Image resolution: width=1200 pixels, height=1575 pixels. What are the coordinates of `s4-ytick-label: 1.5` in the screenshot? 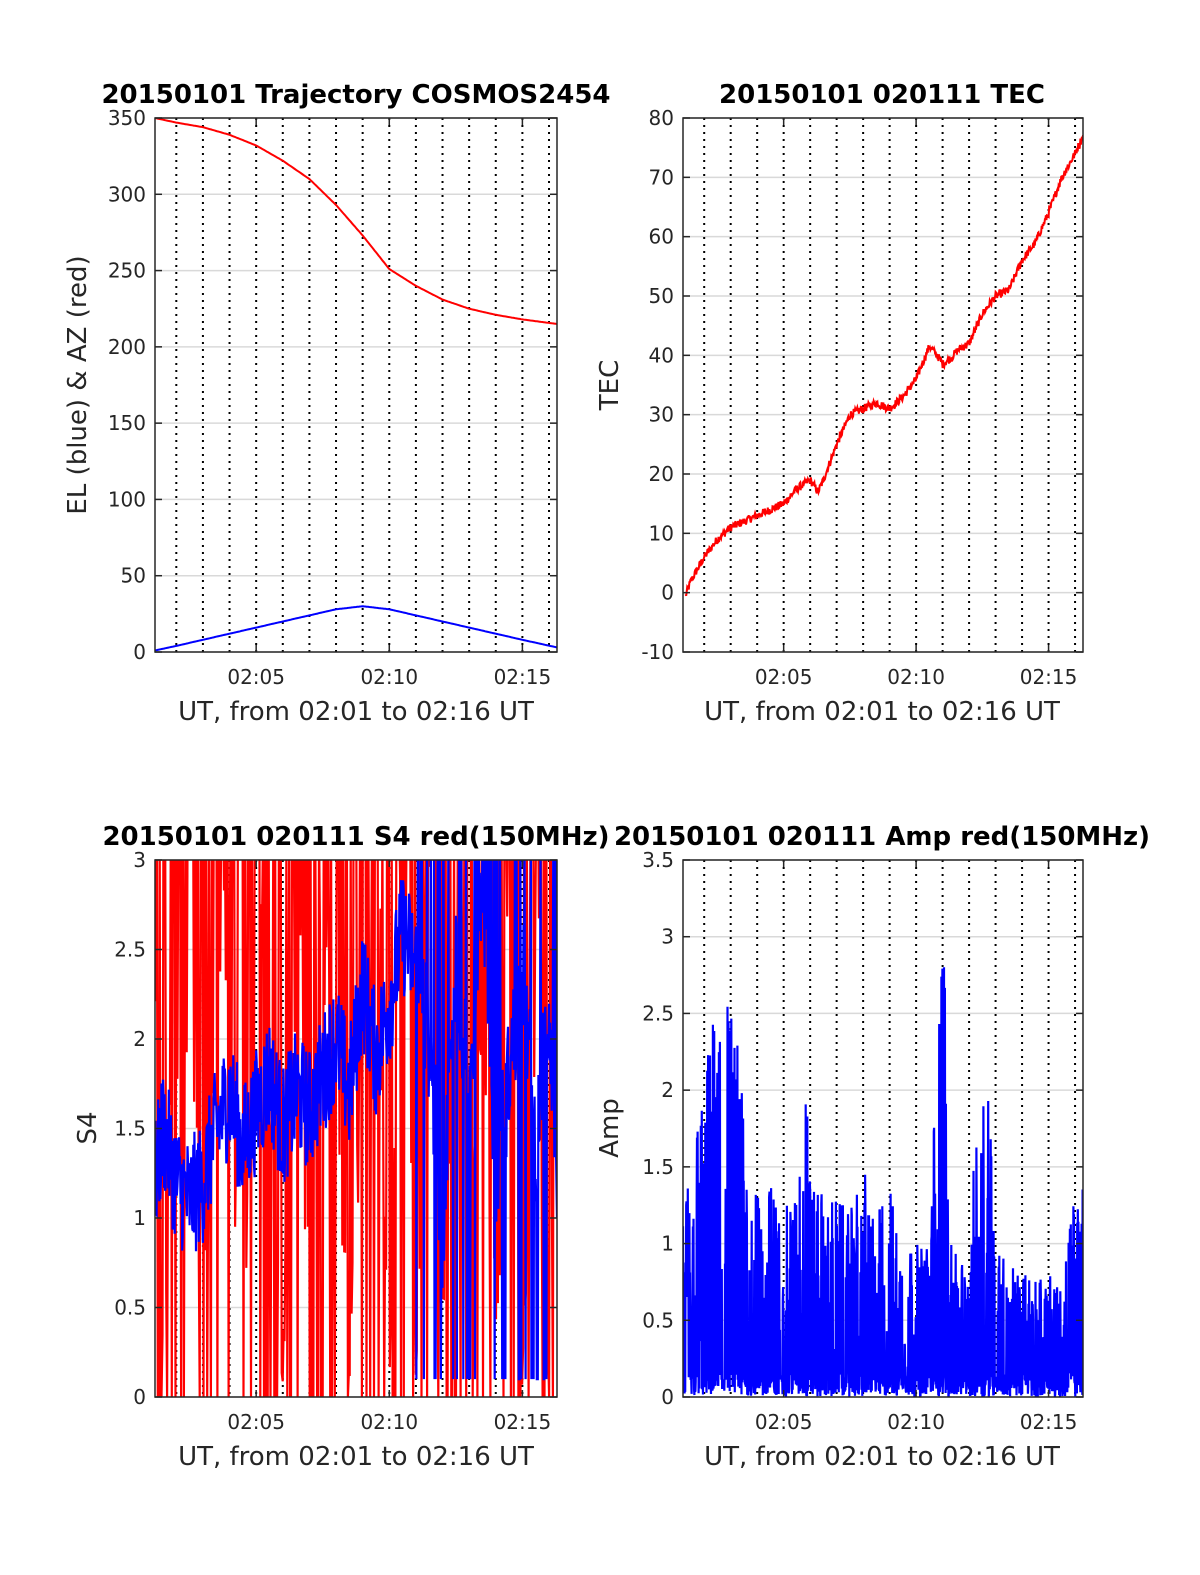 It's located at (130, 1129).